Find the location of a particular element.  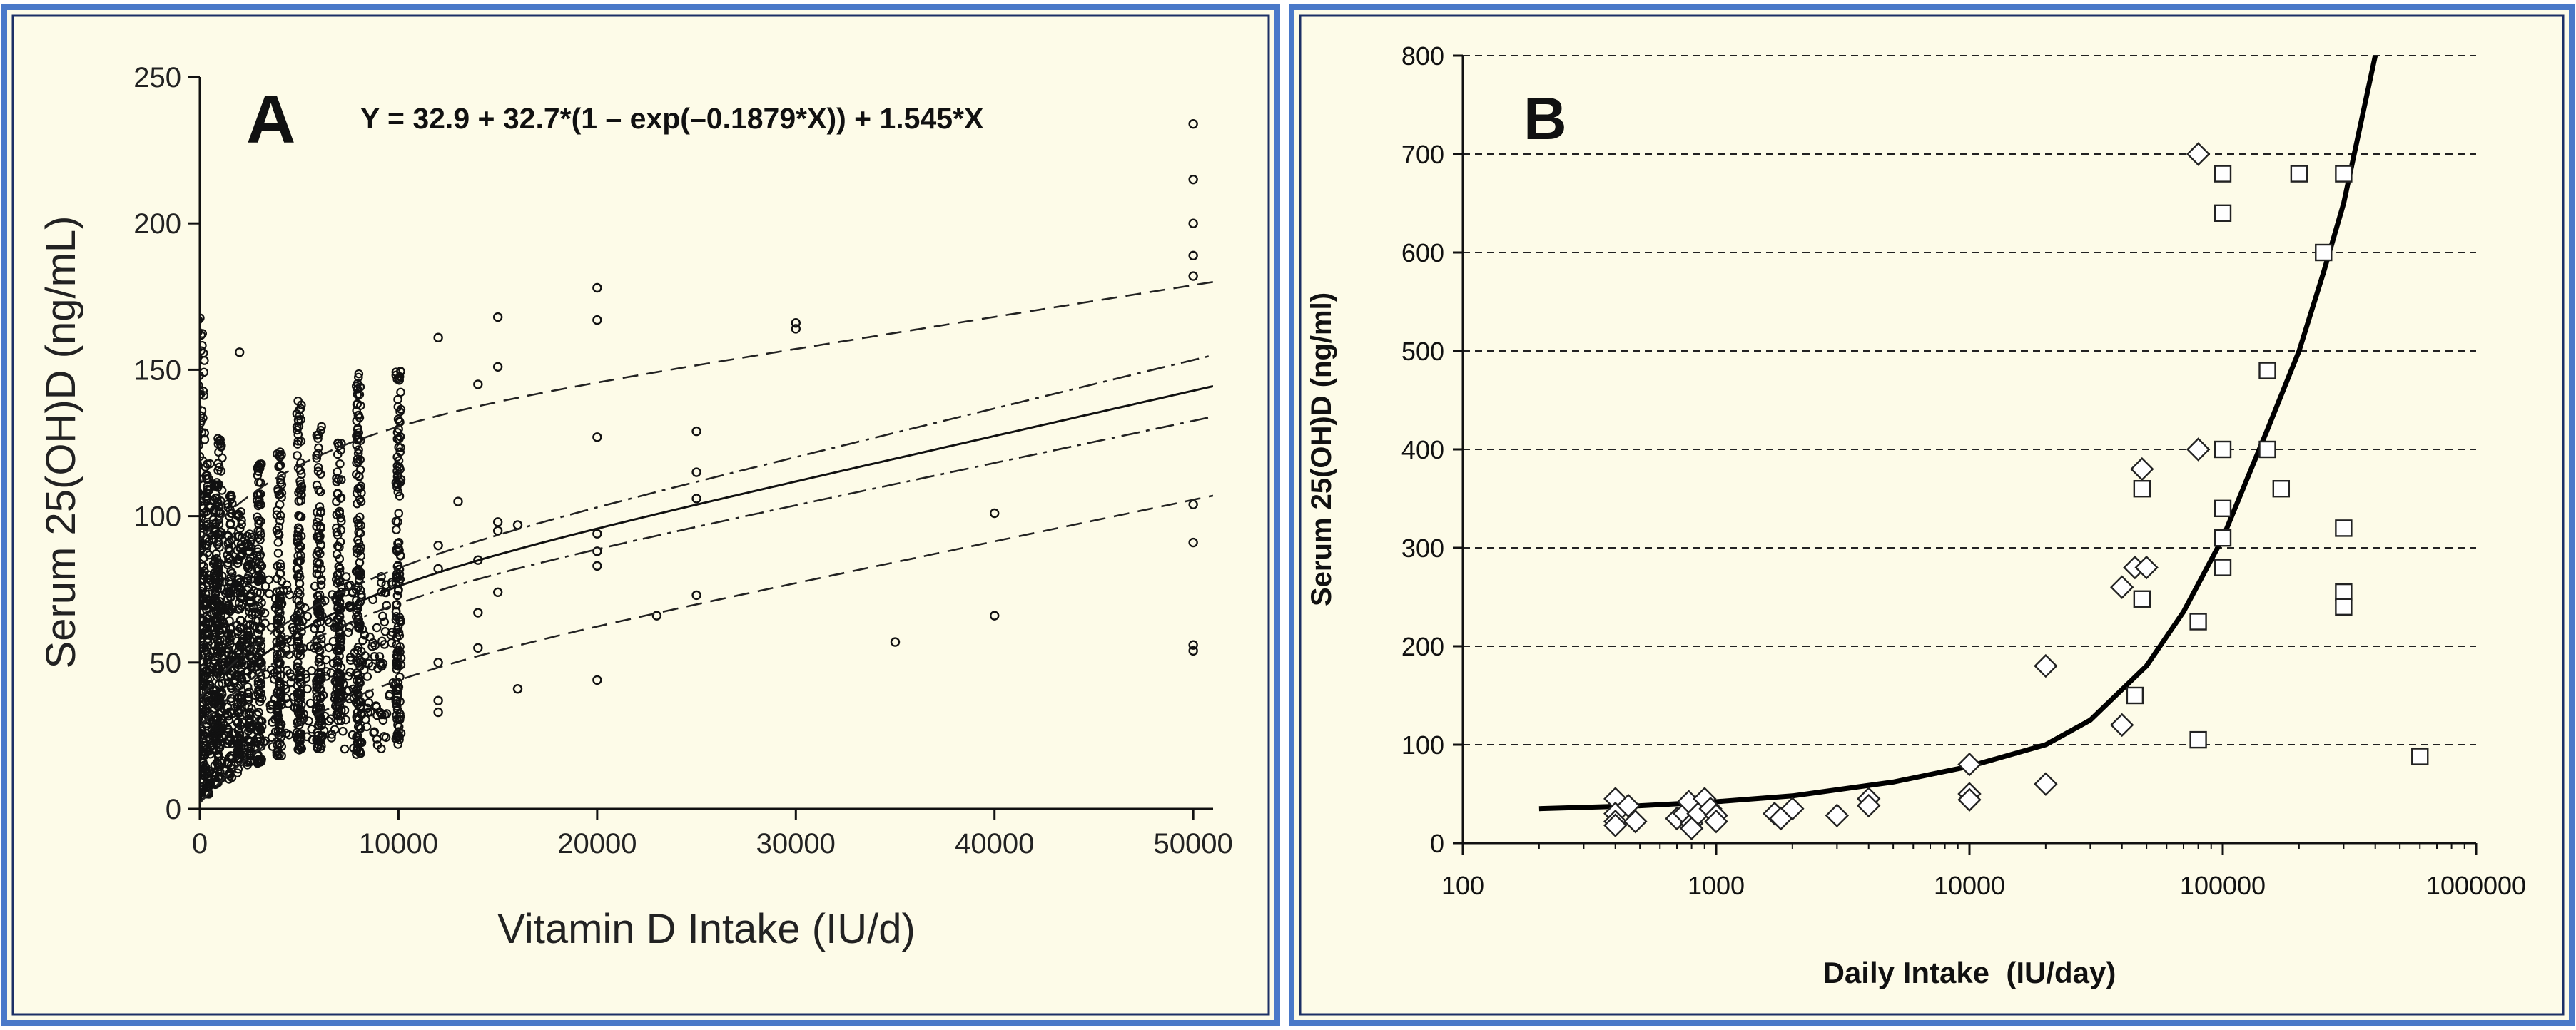

b-xtick-label: 1000 is located at coordinates (1716, 885).